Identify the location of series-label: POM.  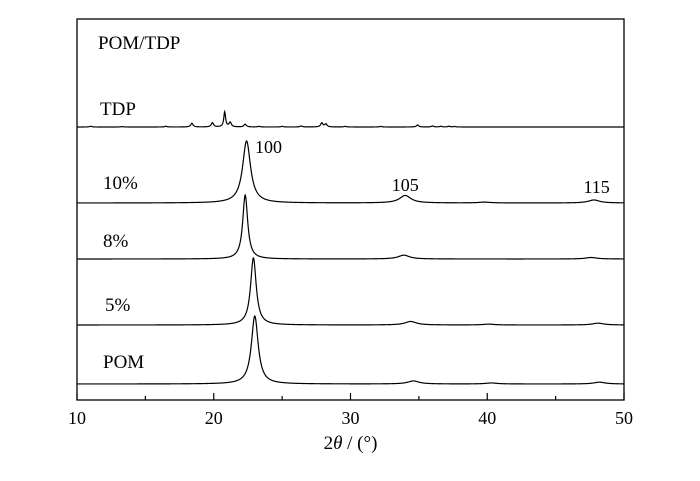
(123, 362).